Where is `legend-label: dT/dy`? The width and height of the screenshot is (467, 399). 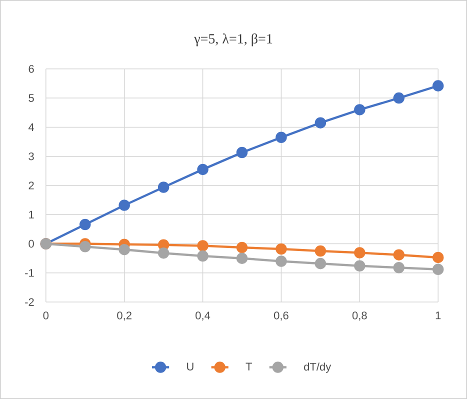
legend-label: dT/dy is located at coordinates (318, 367).